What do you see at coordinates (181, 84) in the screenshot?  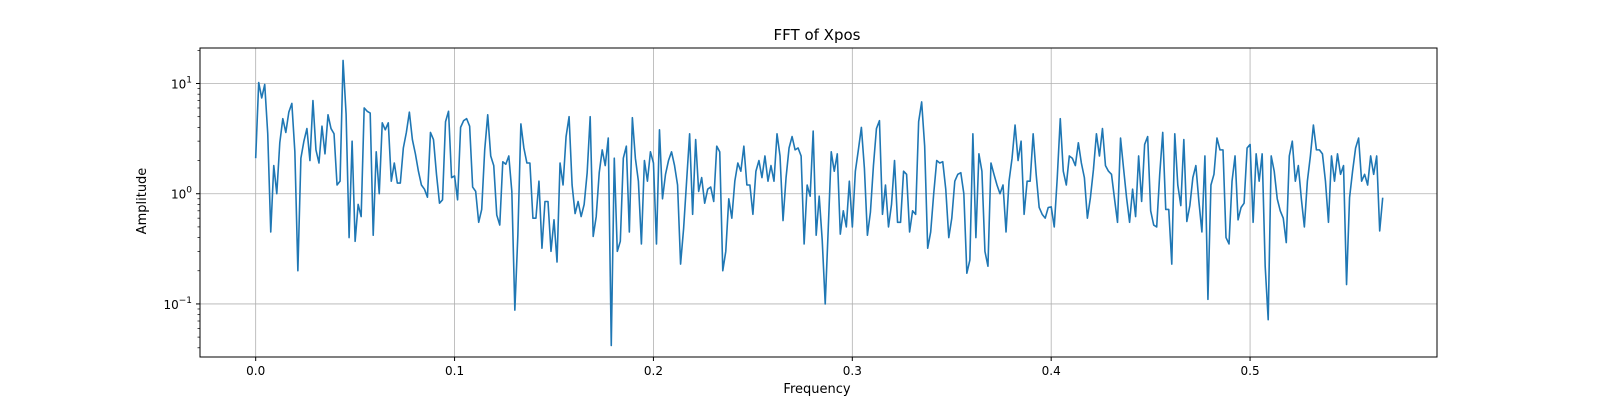 I see `y-tick-label: 10¹` at bounding box center [181, 84].